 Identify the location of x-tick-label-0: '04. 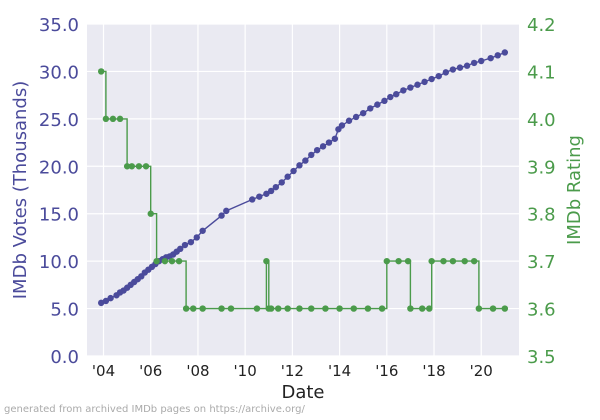
(103, 371).